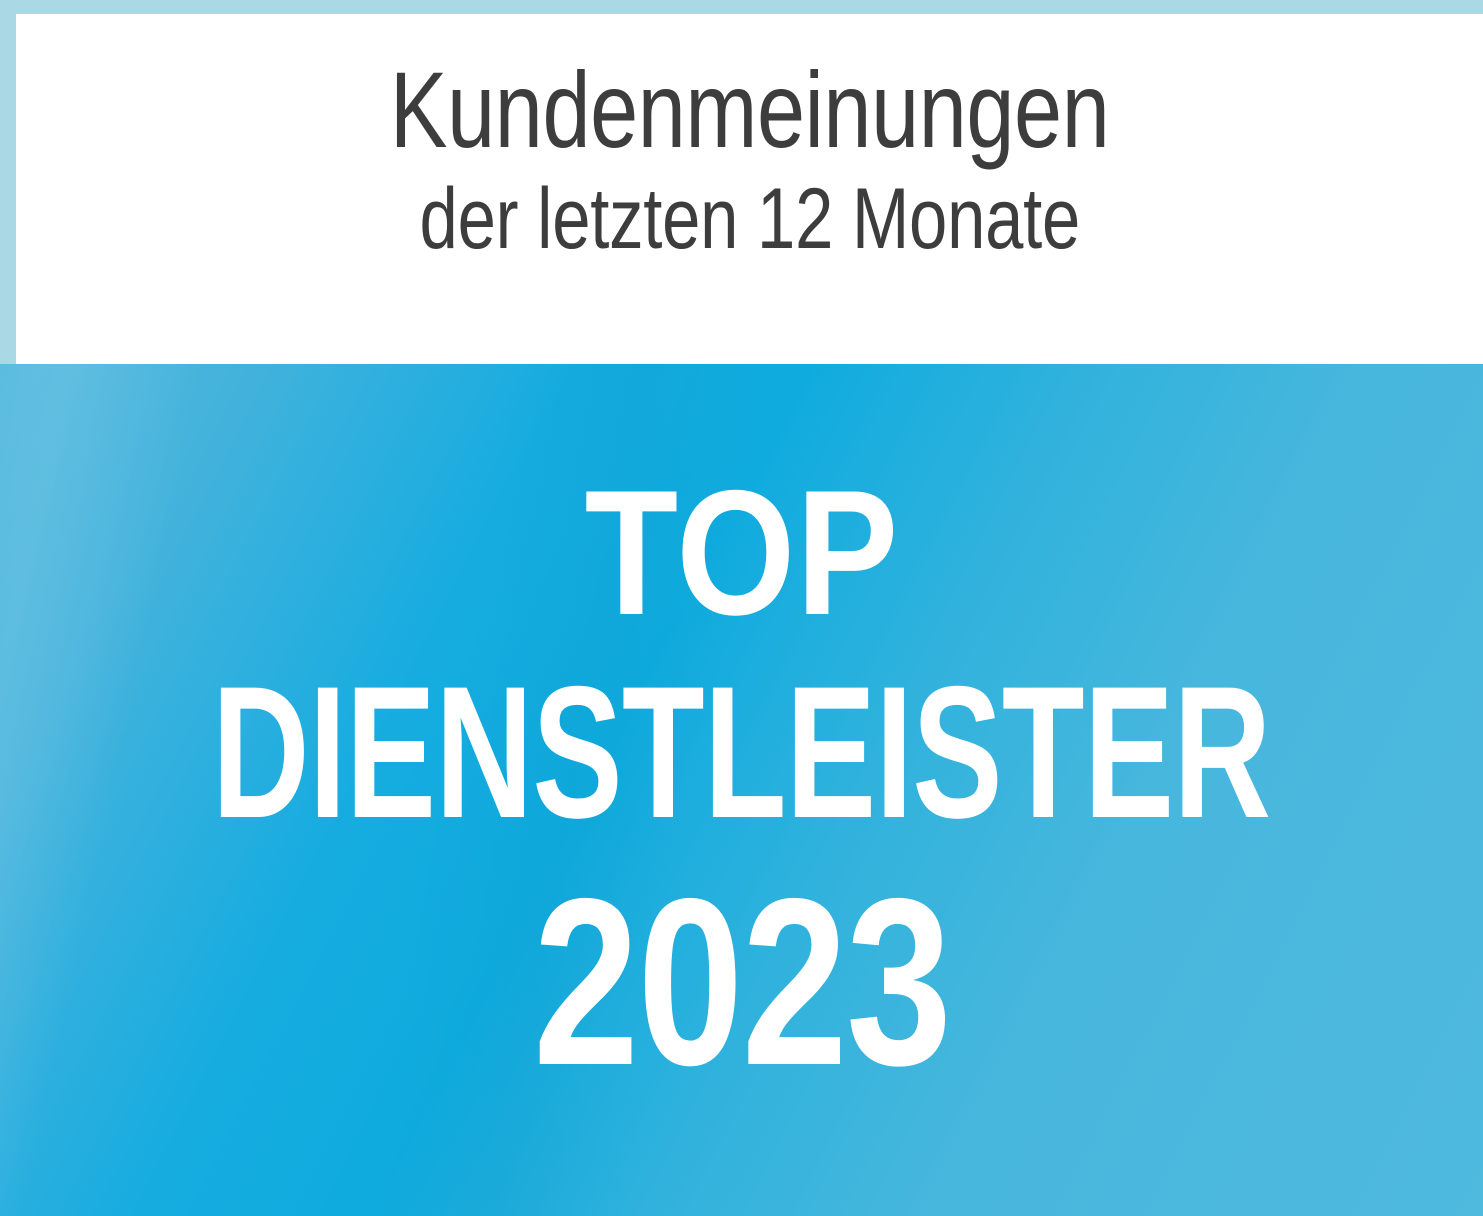 The image size is (1483, 1216). What do you see at coordinates (749, 109) in the screenshot?
I see `badge-title: Kundenmeinungen` at bounding box center [749, 109].